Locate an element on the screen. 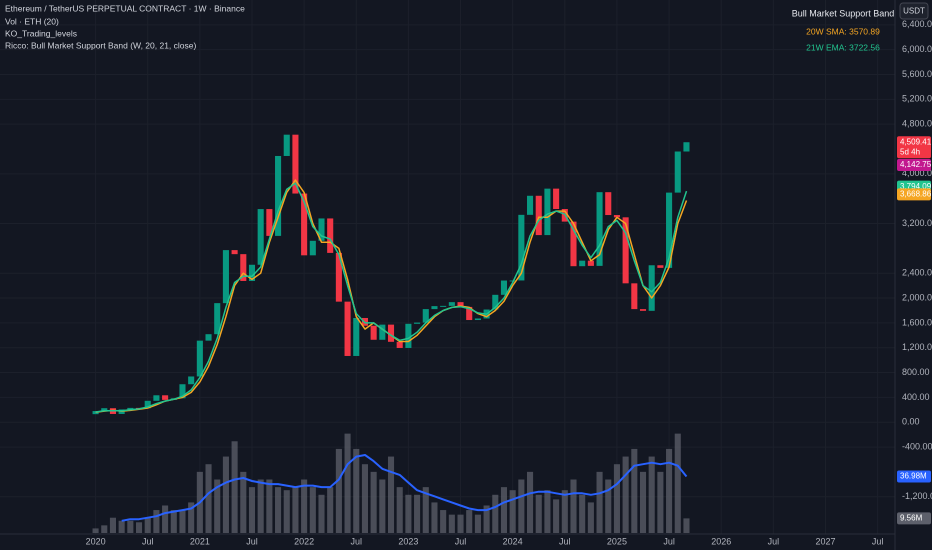  x-tick-label: 2020 is located at coordinates (96, 541).